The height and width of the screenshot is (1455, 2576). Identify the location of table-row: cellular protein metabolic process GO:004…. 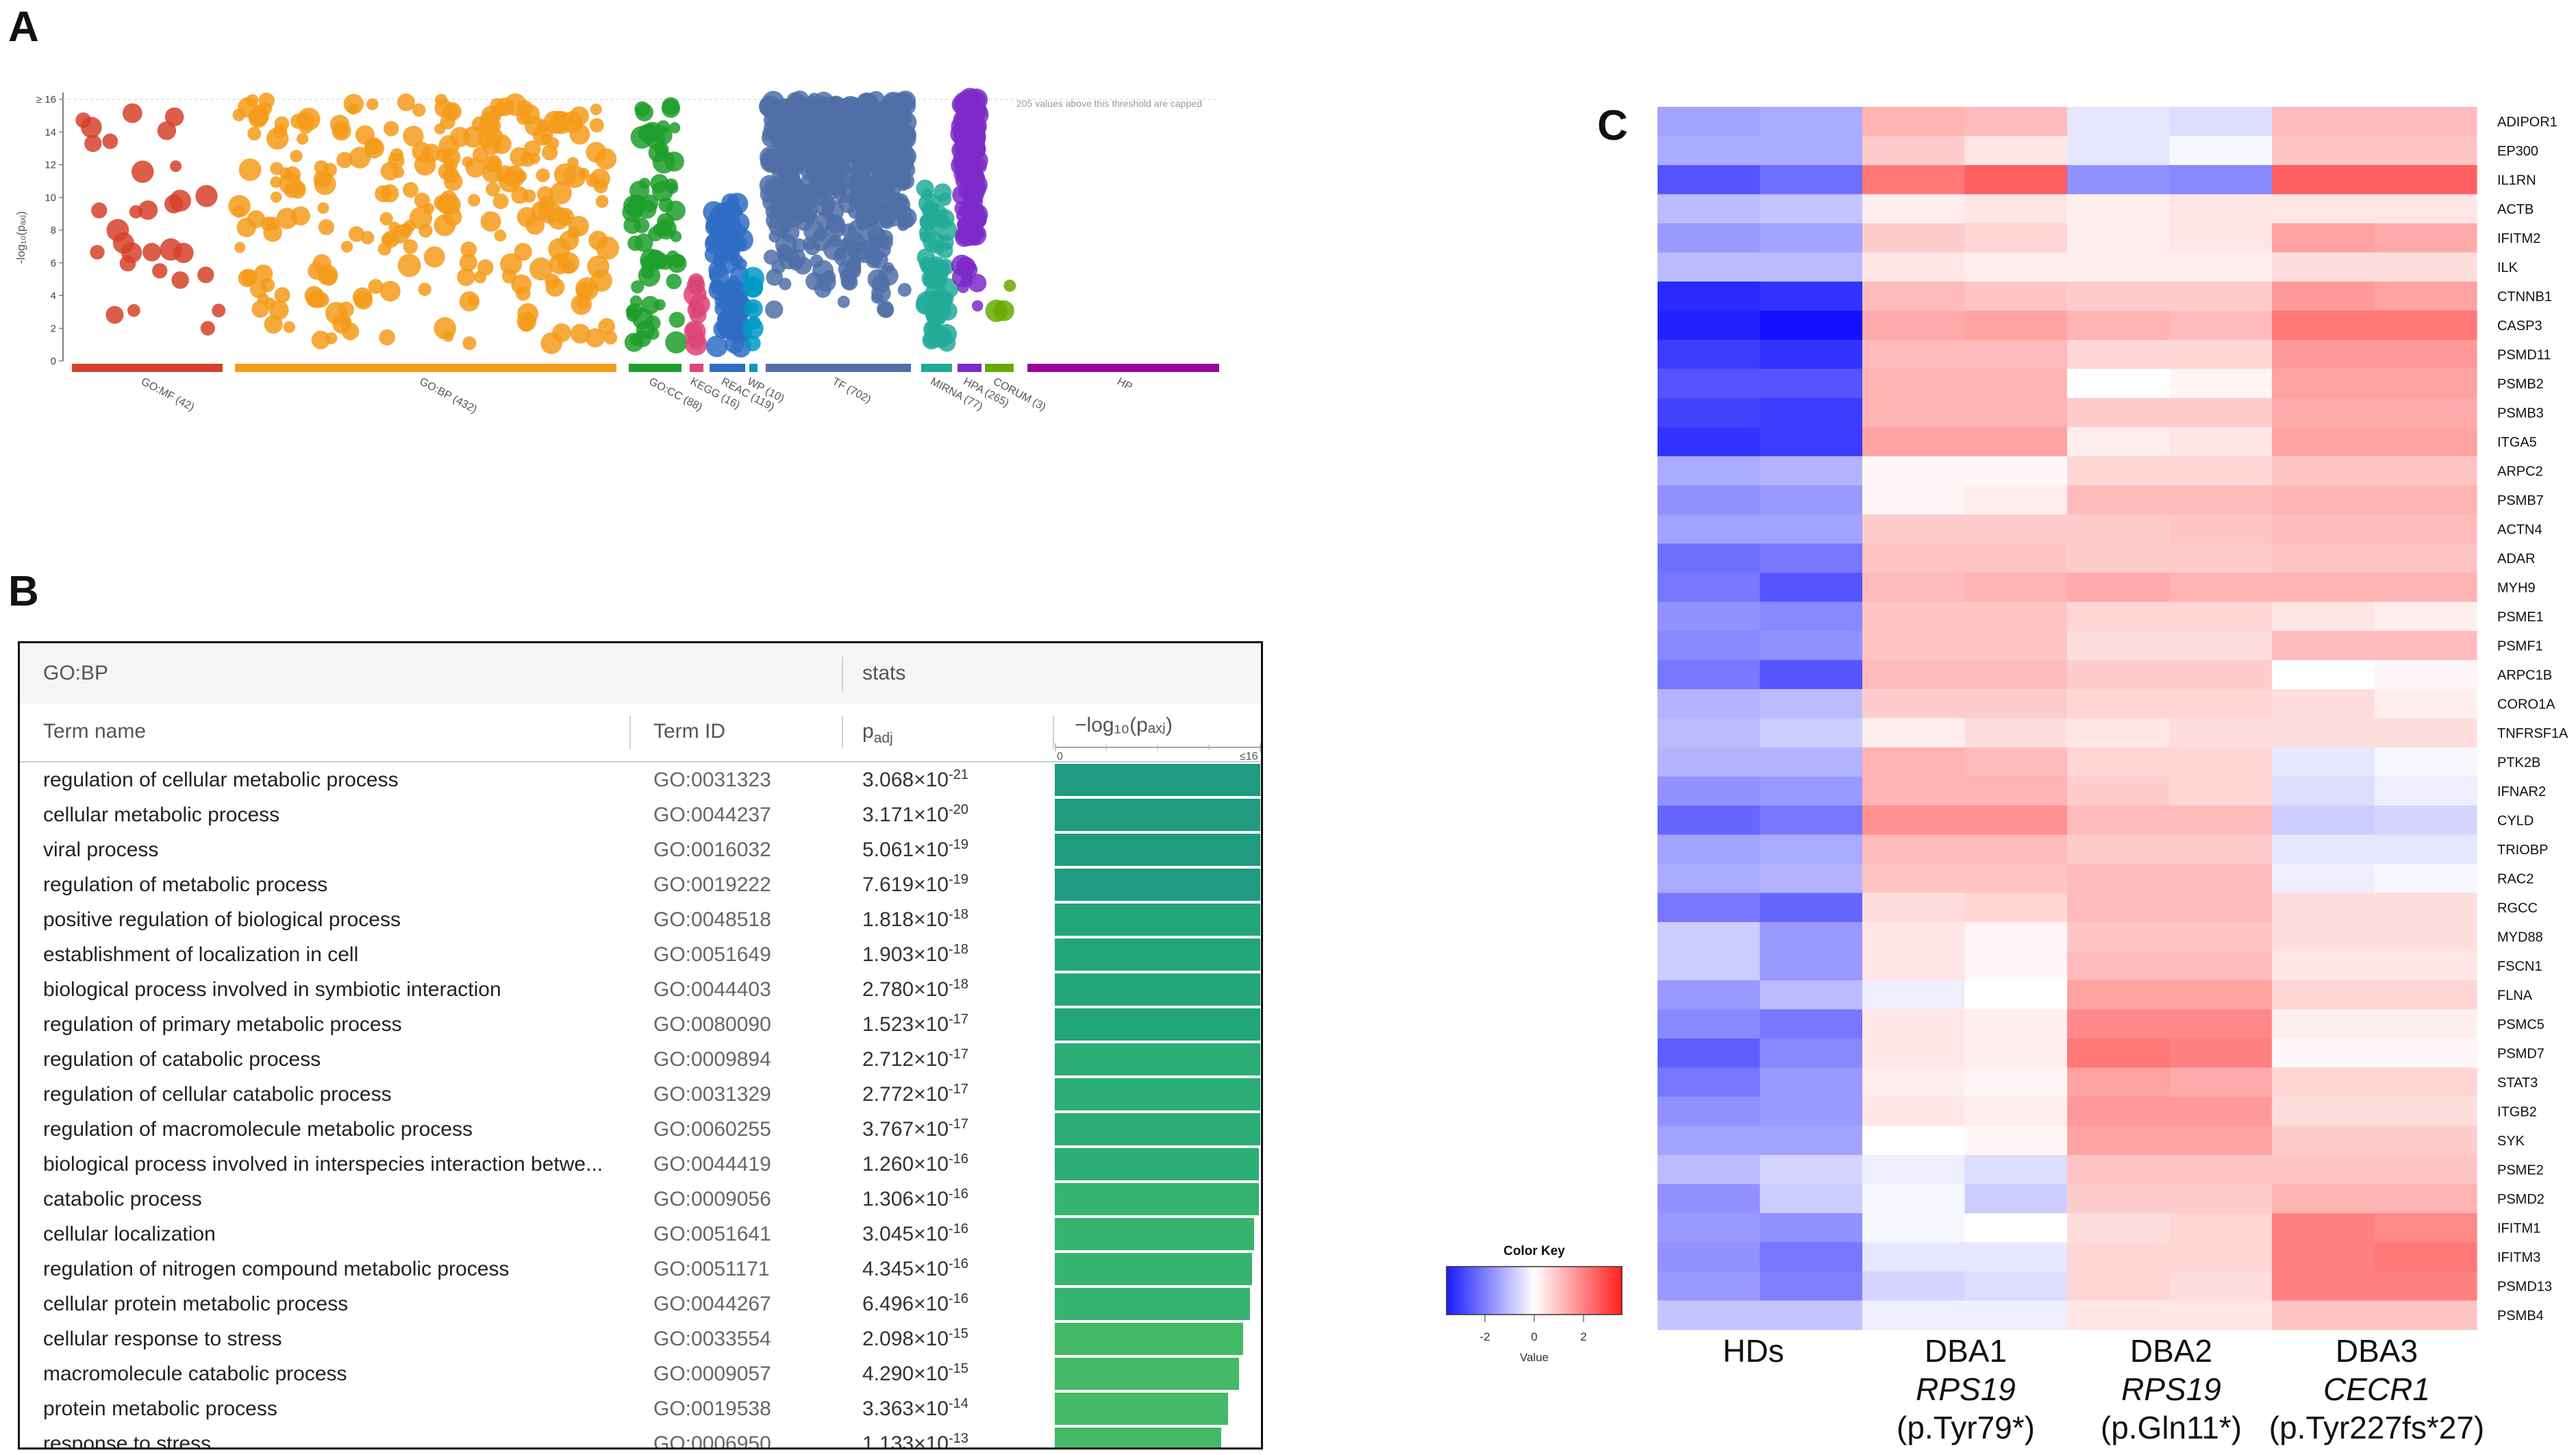
(640, 1303).